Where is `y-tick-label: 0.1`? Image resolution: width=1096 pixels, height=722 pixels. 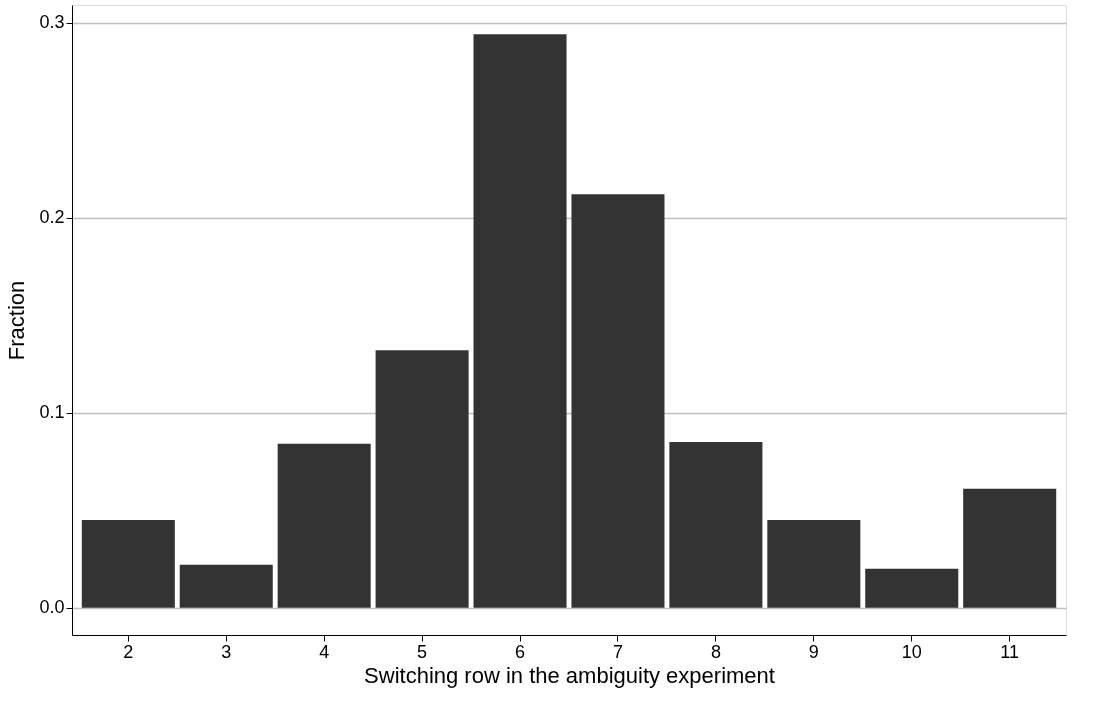 y-tick-label: 0.1 is located at coordinates (52, 412).